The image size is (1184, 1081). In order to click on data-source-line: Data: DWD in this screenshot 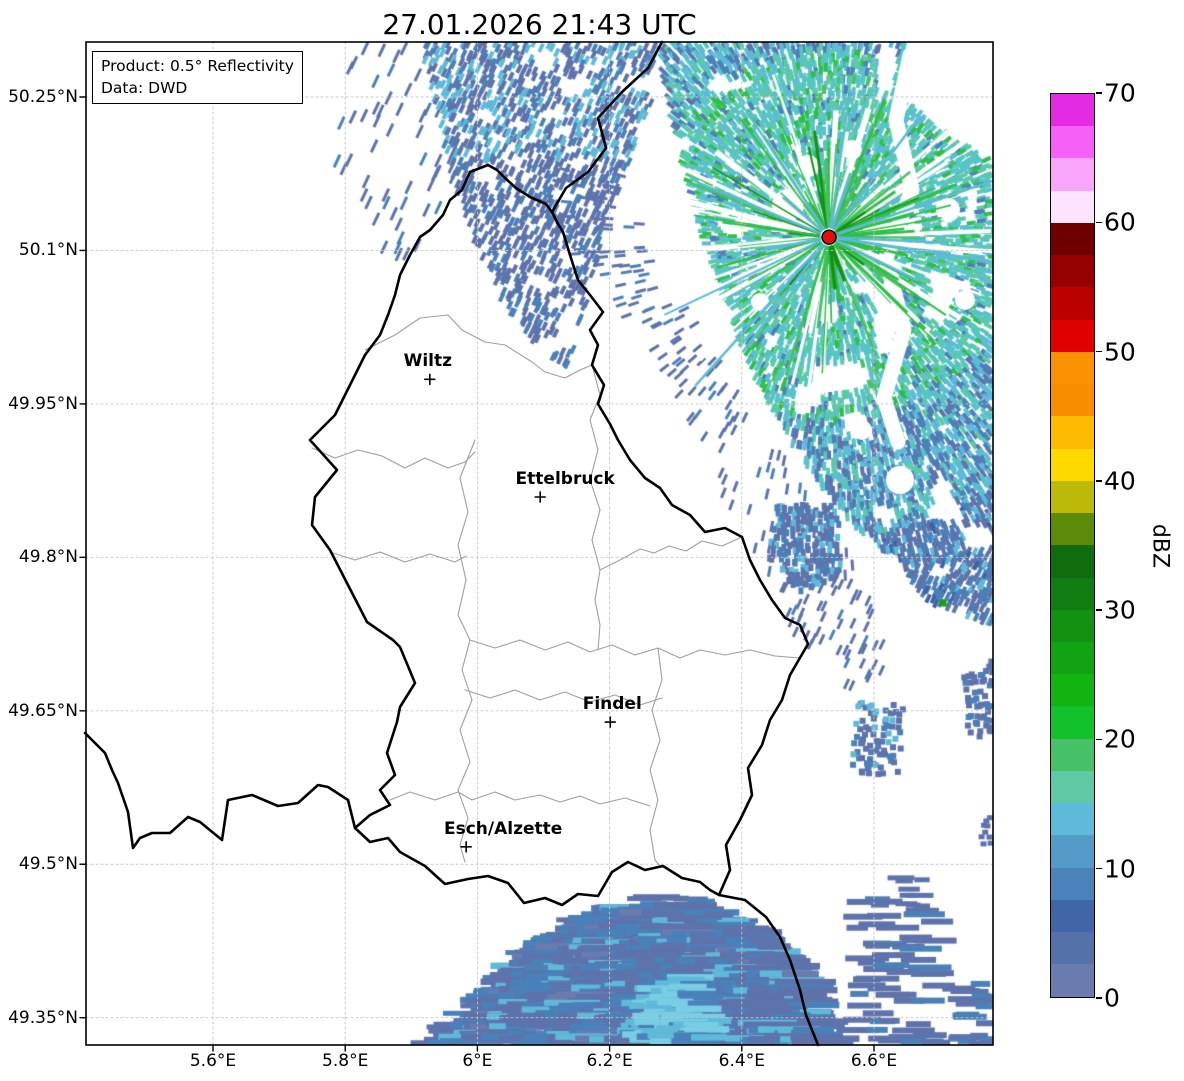, I will do `click(144, 88)`.